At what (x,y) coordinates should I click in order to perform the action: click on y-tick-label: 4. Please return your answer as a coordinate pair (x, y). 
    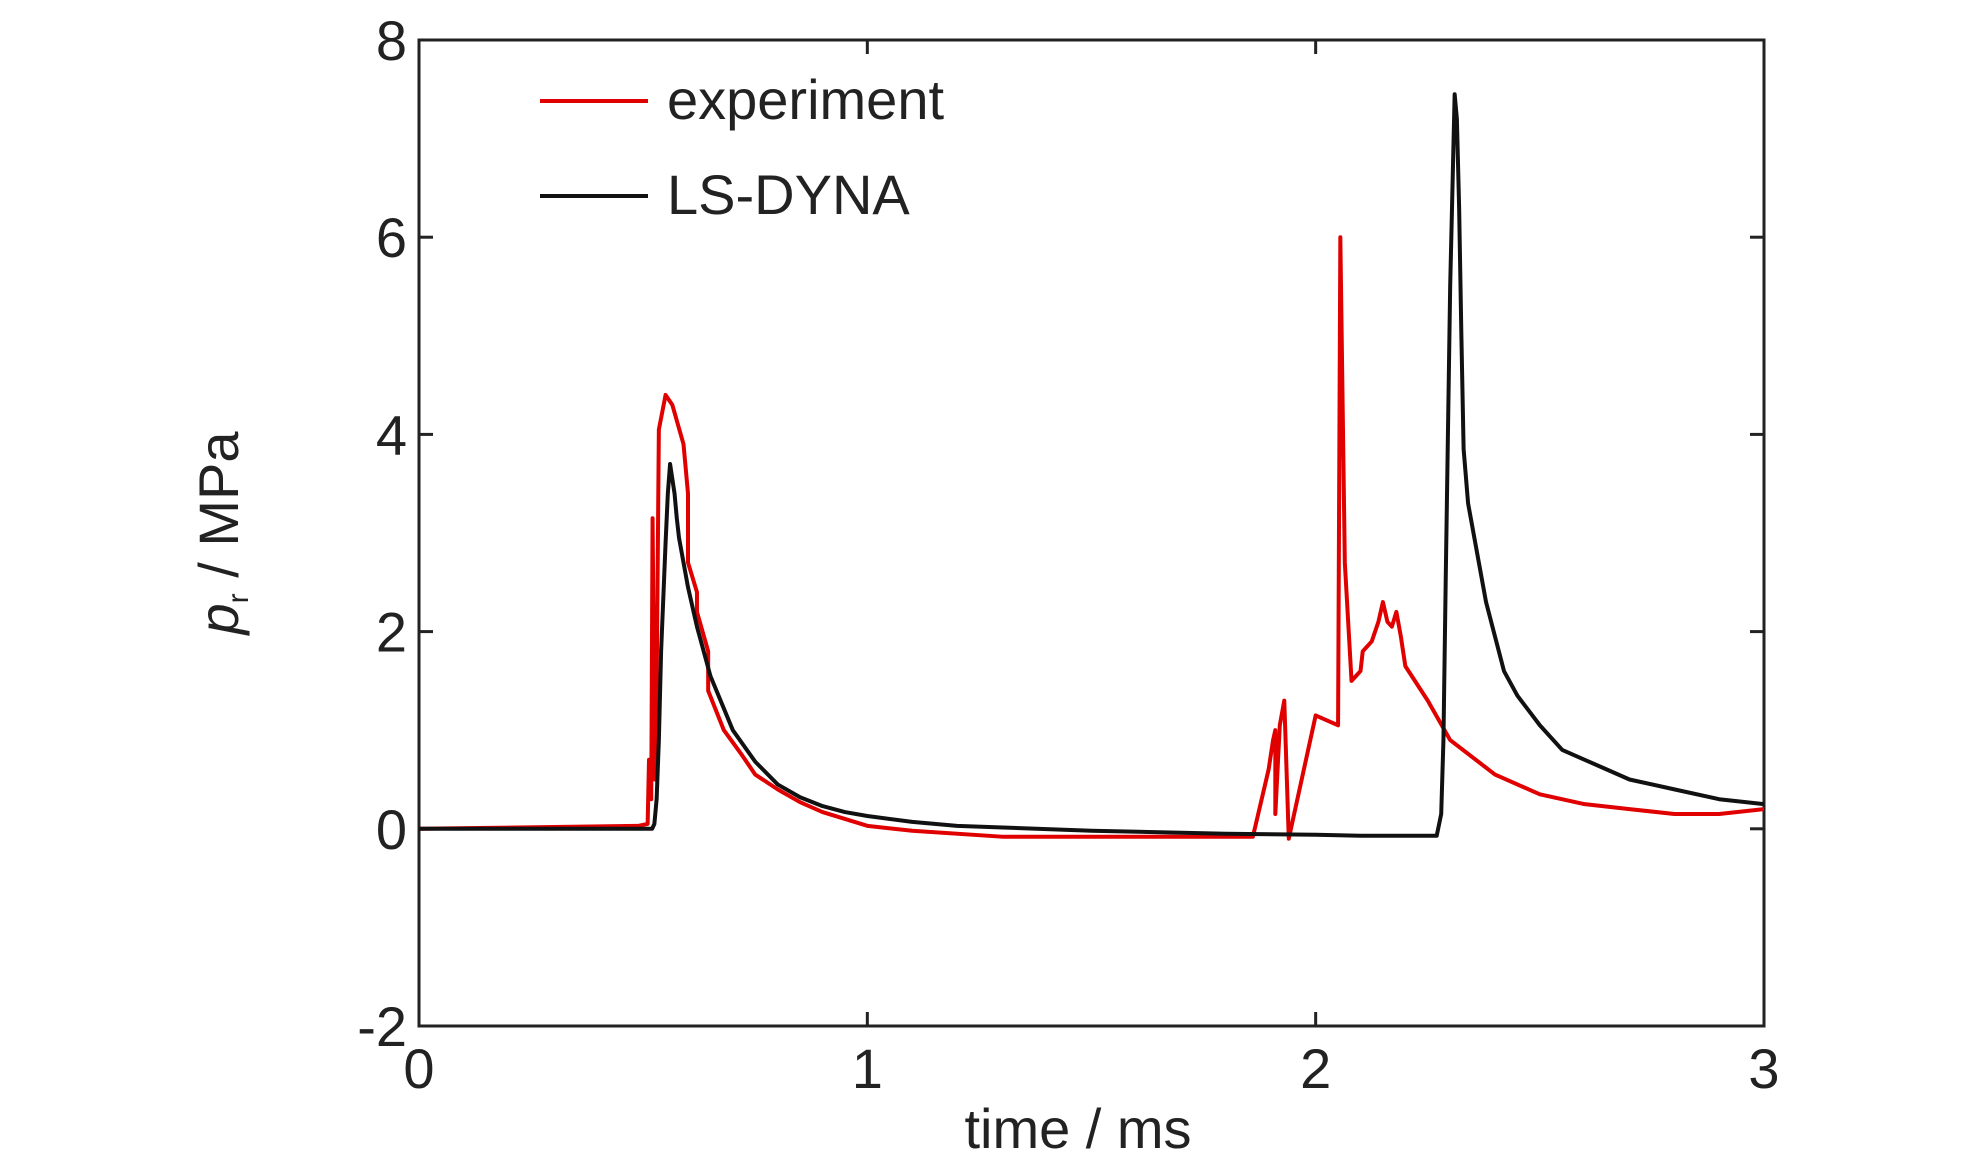
    Looking at the image, I should click on (391, 434).